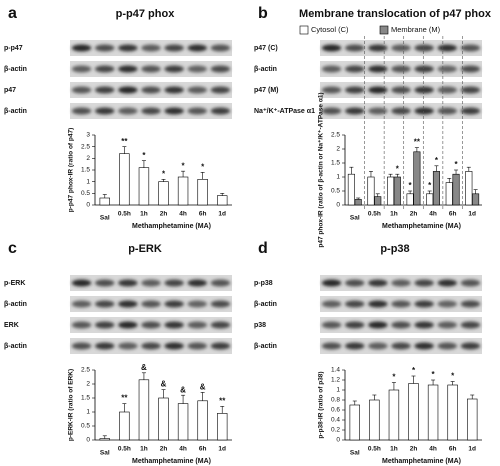 The image size is (500, 466). I want to click on blot-label: p-p47, so click(13, 48).